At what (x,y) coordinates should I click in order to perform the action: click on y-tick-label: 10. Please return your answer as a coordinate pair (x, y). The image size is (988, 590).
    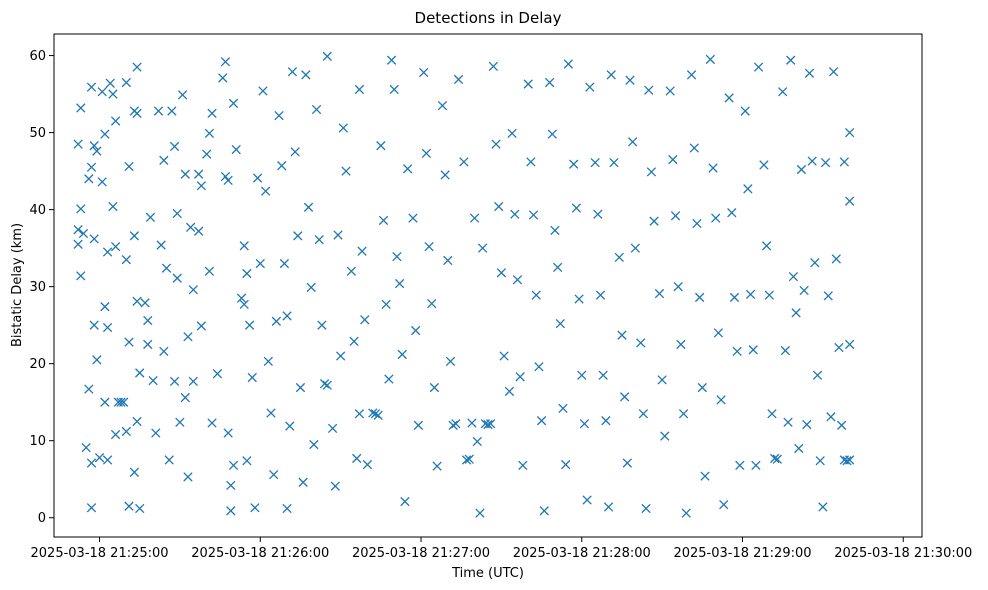
    Looking at the image, I should click on (37, 441).